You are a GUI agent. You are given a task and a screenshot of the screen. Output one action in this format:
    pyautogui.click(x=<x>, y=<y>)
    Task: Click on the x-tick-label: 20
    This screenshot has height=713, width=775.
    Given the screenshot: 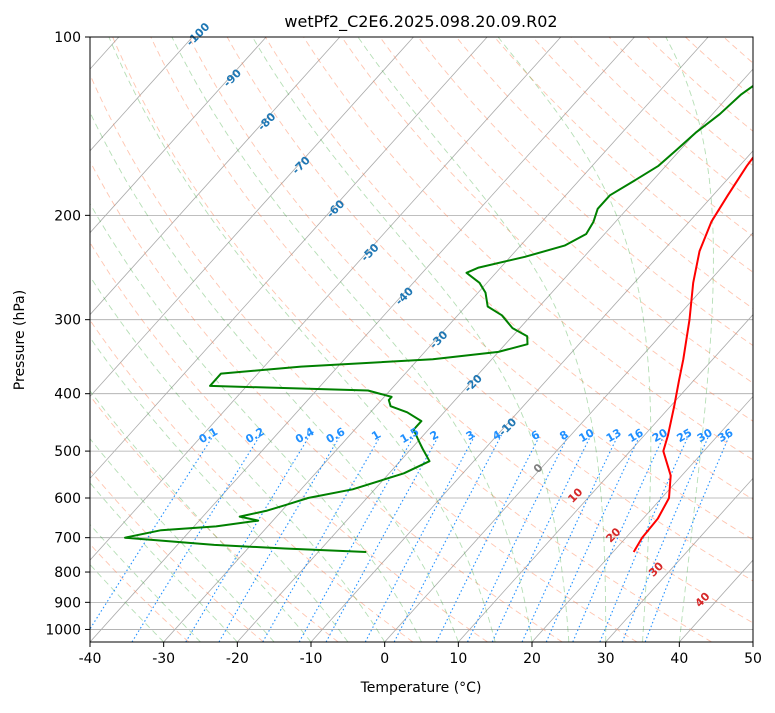 What is the action you would take?
    pyautogui.click(x=532, y=659)
    